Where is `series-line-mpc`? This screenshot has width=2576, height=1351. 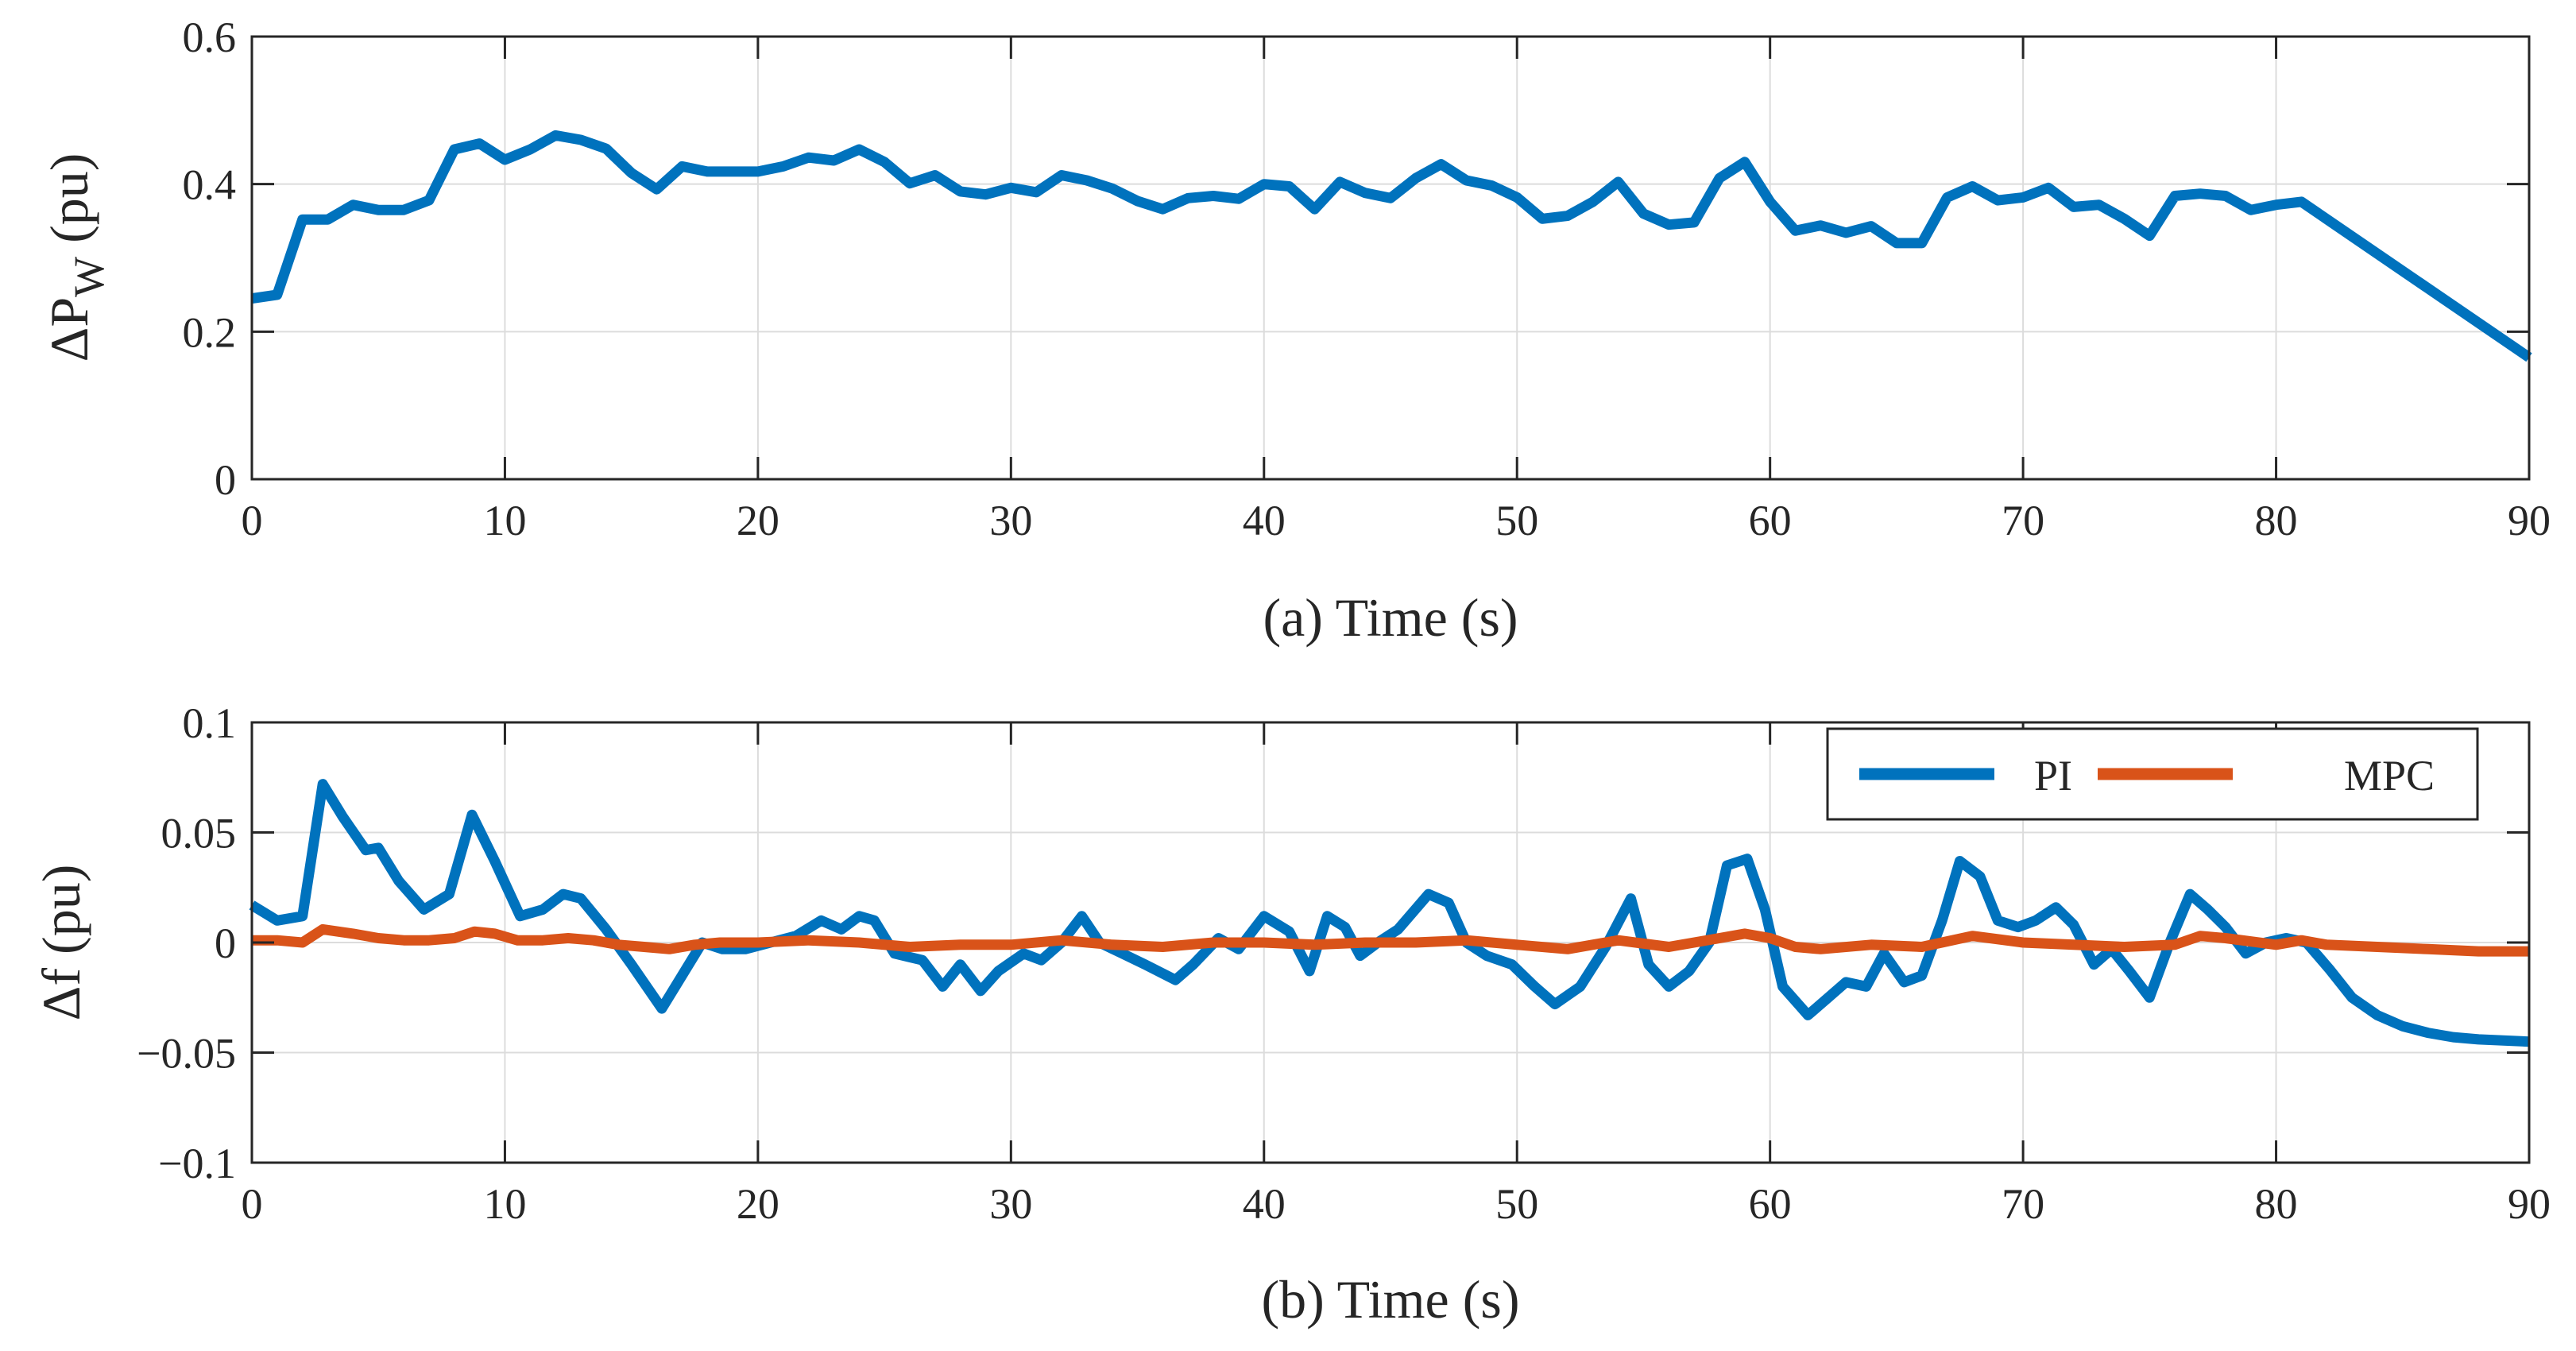 series-line-mpc is located at coordinates (1390, 940).